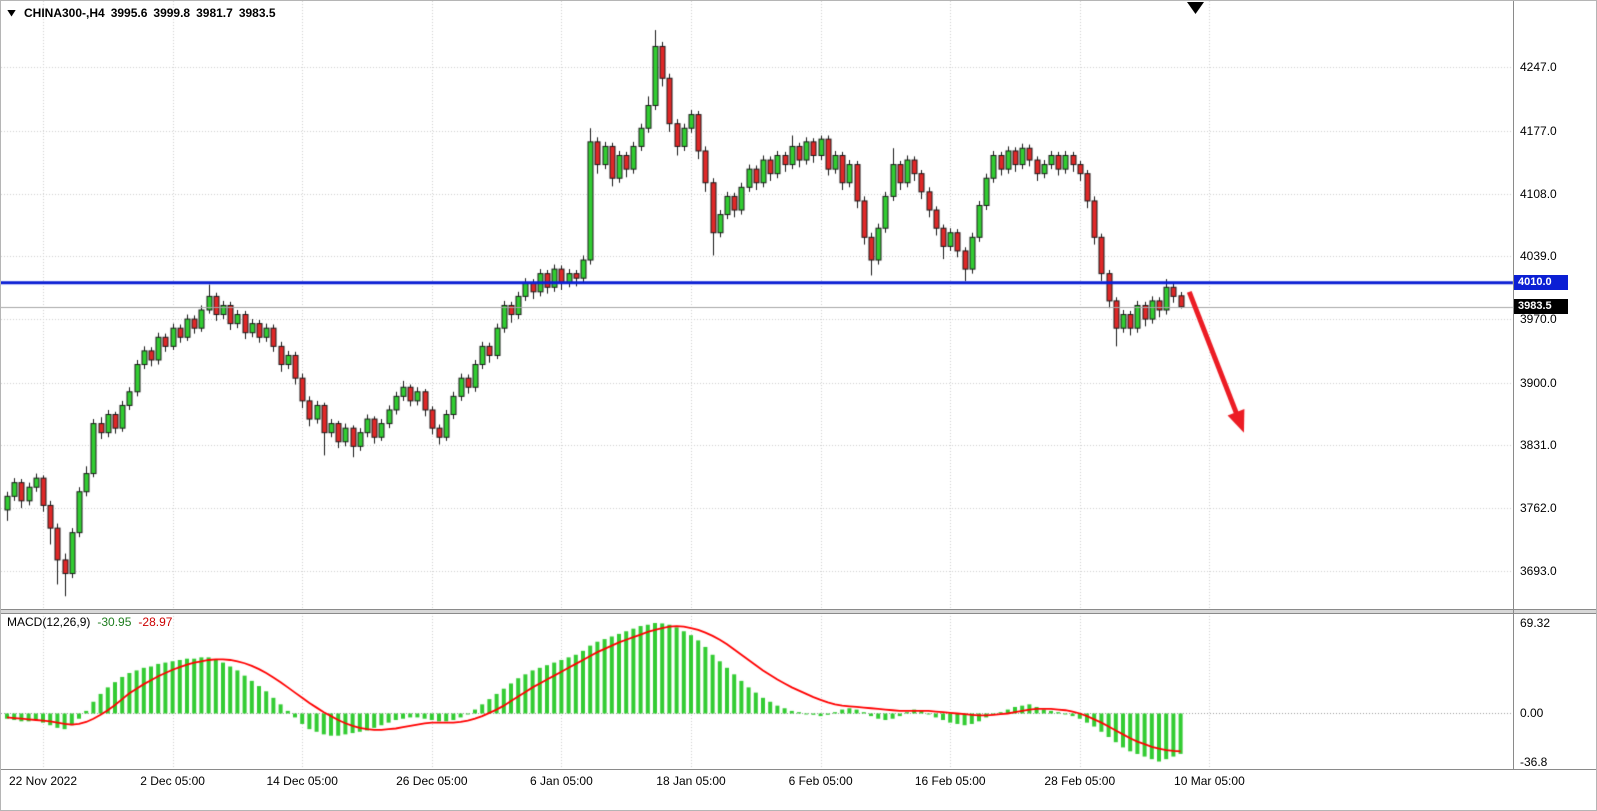 The width and height of the screenshot is (1597, 811). I want to click on price-tick-label: 4177.0, so click(1538, 130).